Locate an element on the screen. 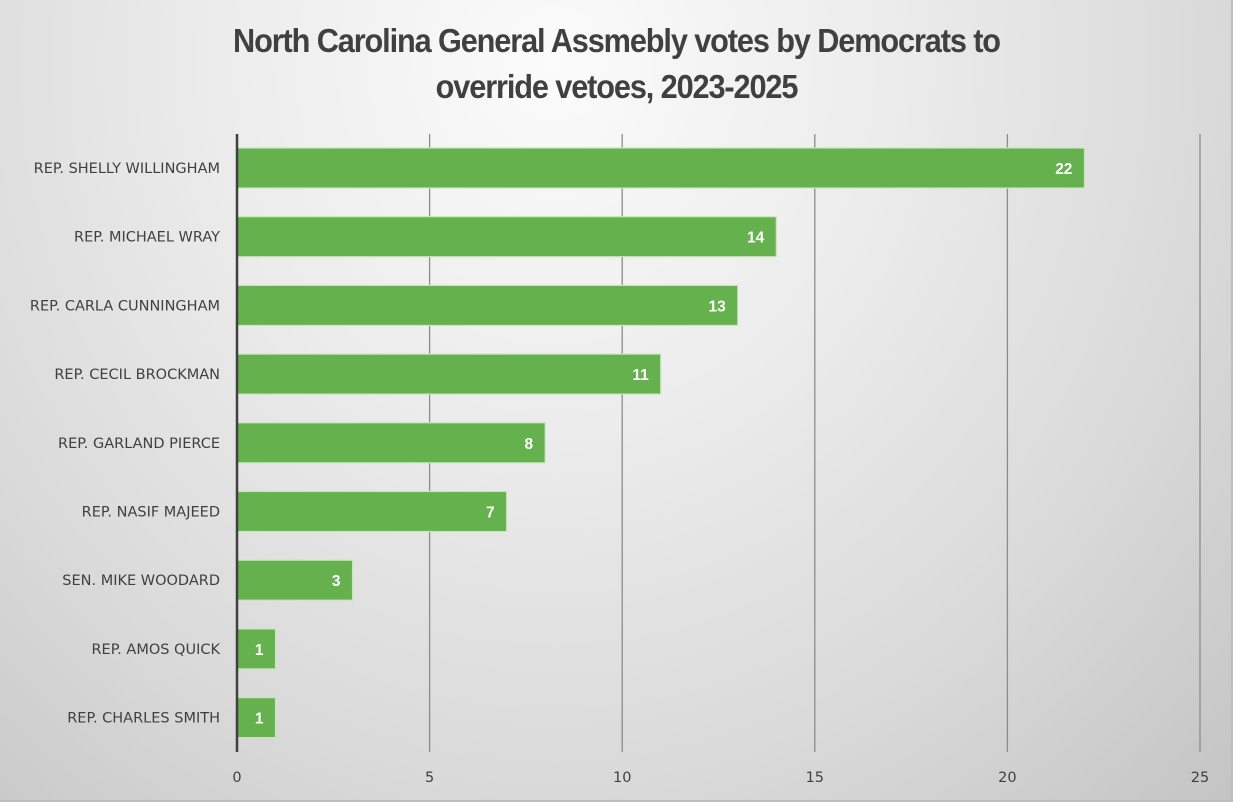  x-tick-label: 15 is located at coordinates (815, 778).